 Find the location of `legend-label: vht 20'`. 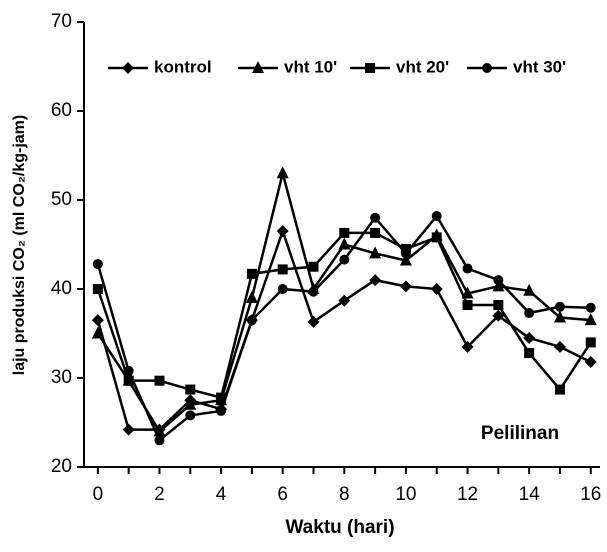

legend-label: vht 20' is located at coordinates (422, 66).